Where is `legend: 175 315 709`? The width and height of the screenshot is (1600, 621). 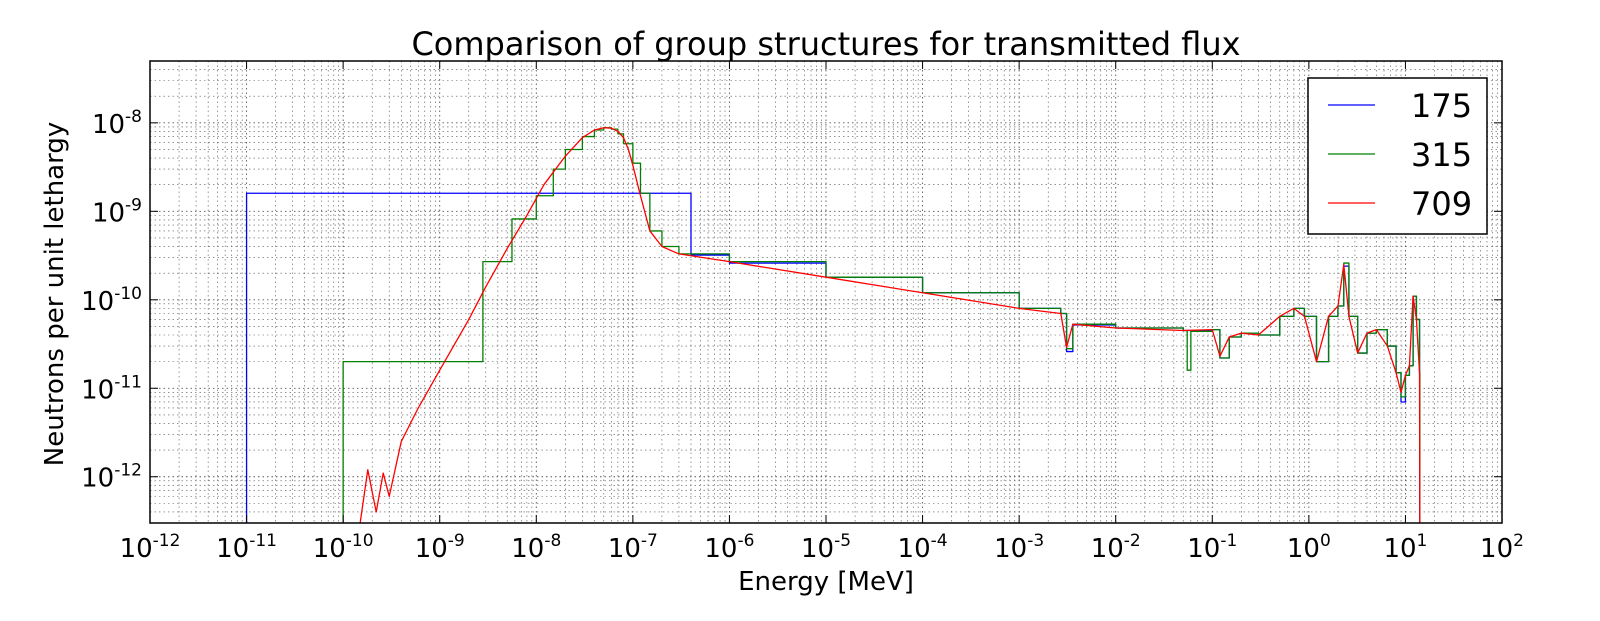
legend: 175 315 709 is located at coordinates (1397, 156).